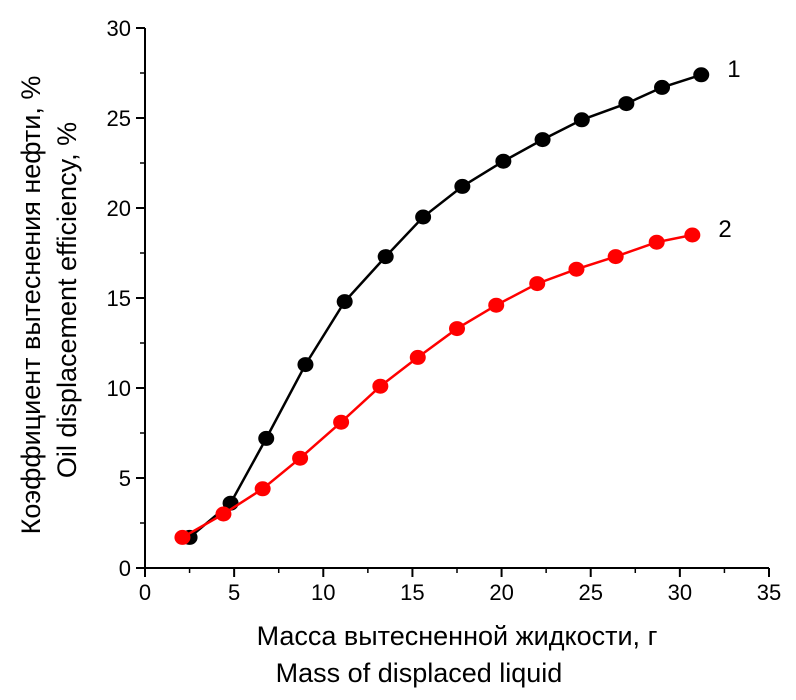 Image resolution: width=796 pixels, height=700 pixels. Describe the element at coordinates (590, 592) in the screenshot. I see `x-tick-label: 25` at that location.